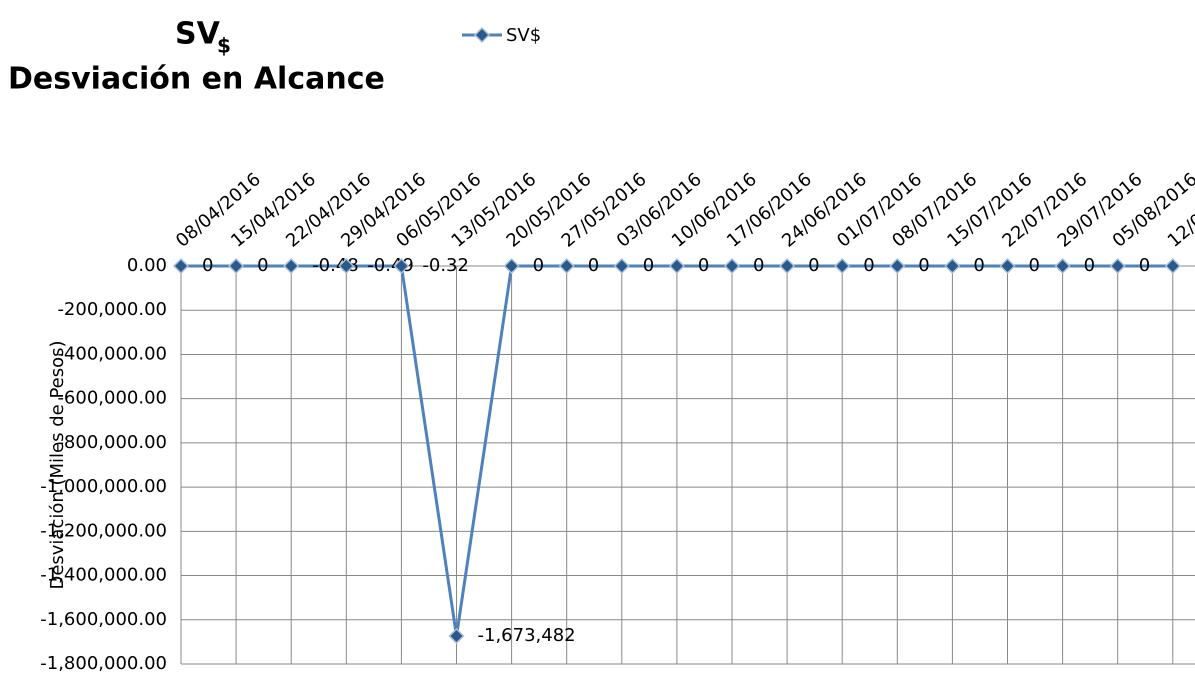 The height and width of the screenshot is (677, 1195). Describe the element at coordinates (445, 265) in the screenshot. I see `data-label: -0.32` at that location.